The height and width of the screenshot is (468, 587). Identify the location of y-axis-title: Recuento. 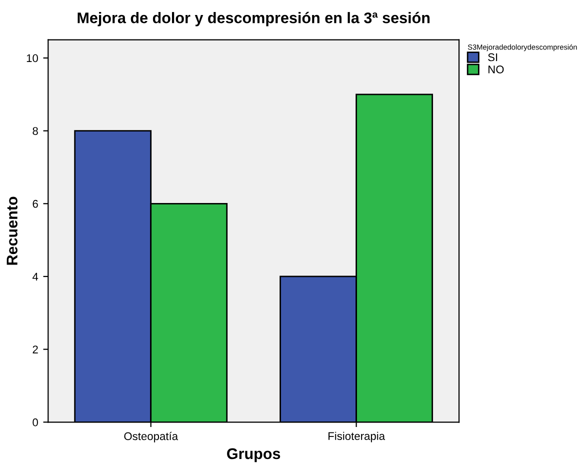
(12, 230).